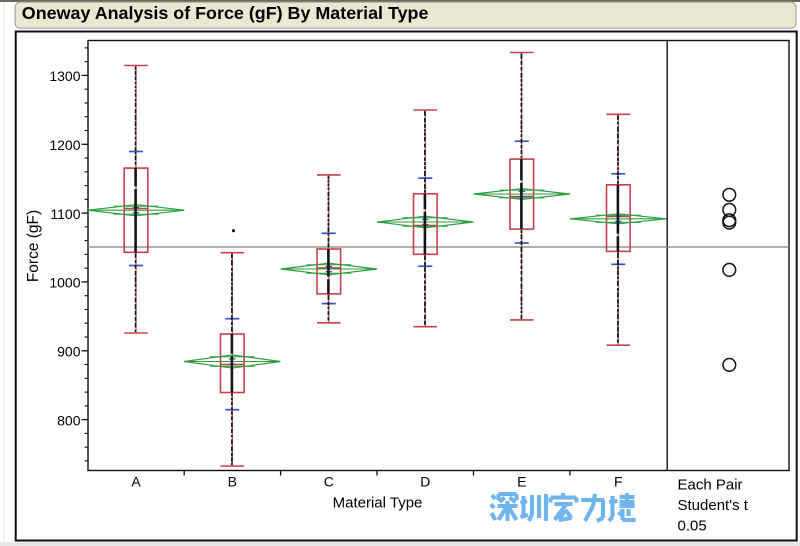  Describe the element at coordinates (33, 246) in the screenshot. I see `svg-text: Force (gF)` at that location.